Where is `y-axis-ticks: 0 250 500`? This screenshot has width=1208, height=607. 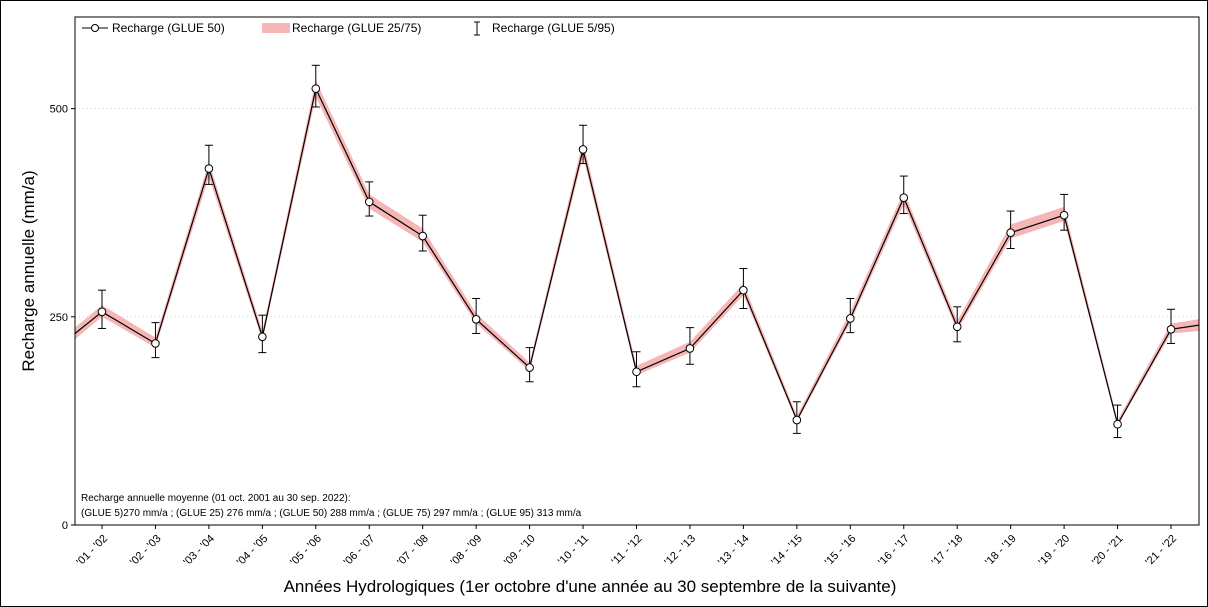
y-axis-ticks: 0 250 500 is located at coordinates (62, 318).